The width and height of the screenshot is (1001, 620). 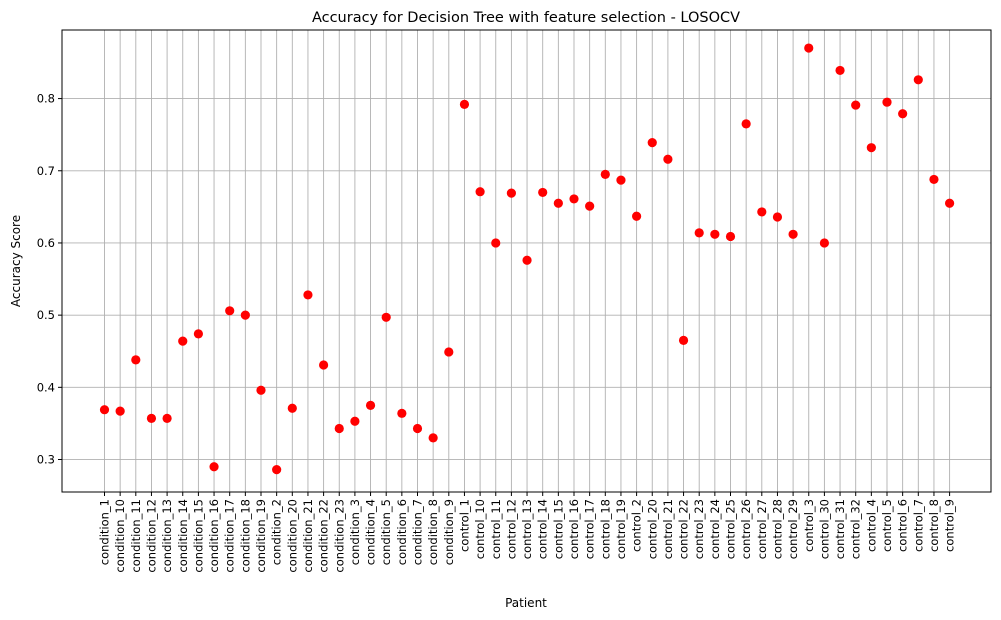 I want to click on x-tick-label: condition_10, so click(x=120, y=536).